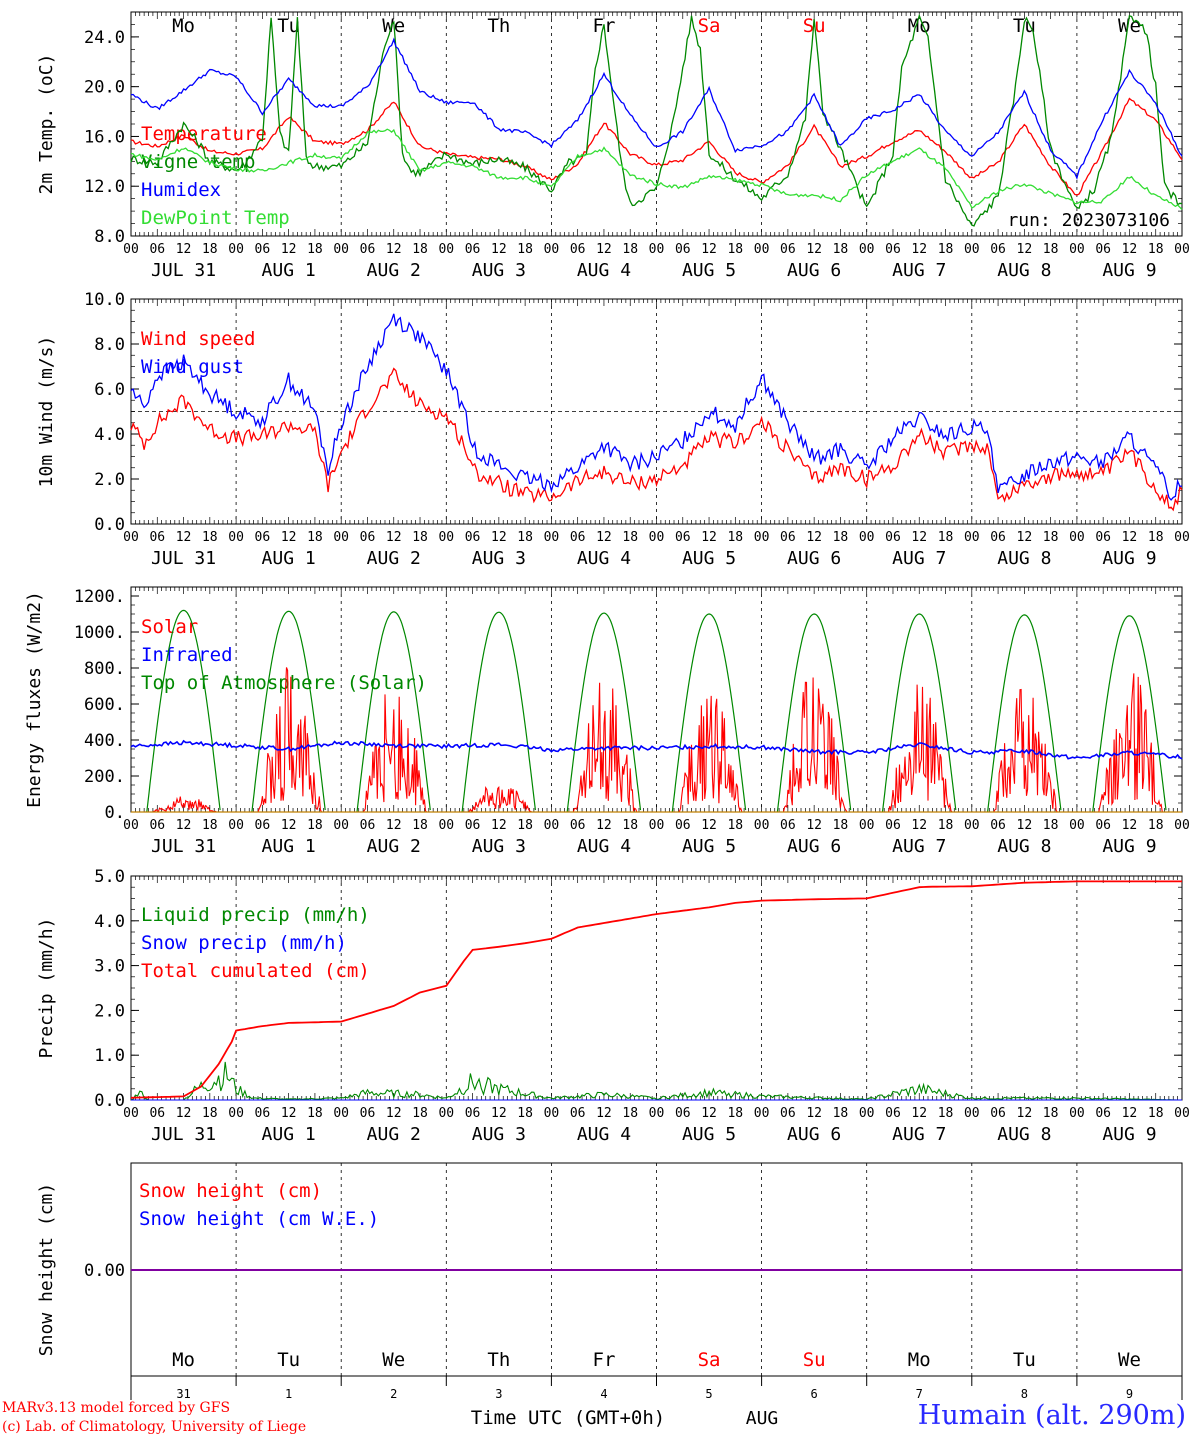 The height and width of the screenshot is (1440, 1194). Describe the element at coordinates (919, 846) in the screenshot. I see `date-label: AUG 7` at that location.